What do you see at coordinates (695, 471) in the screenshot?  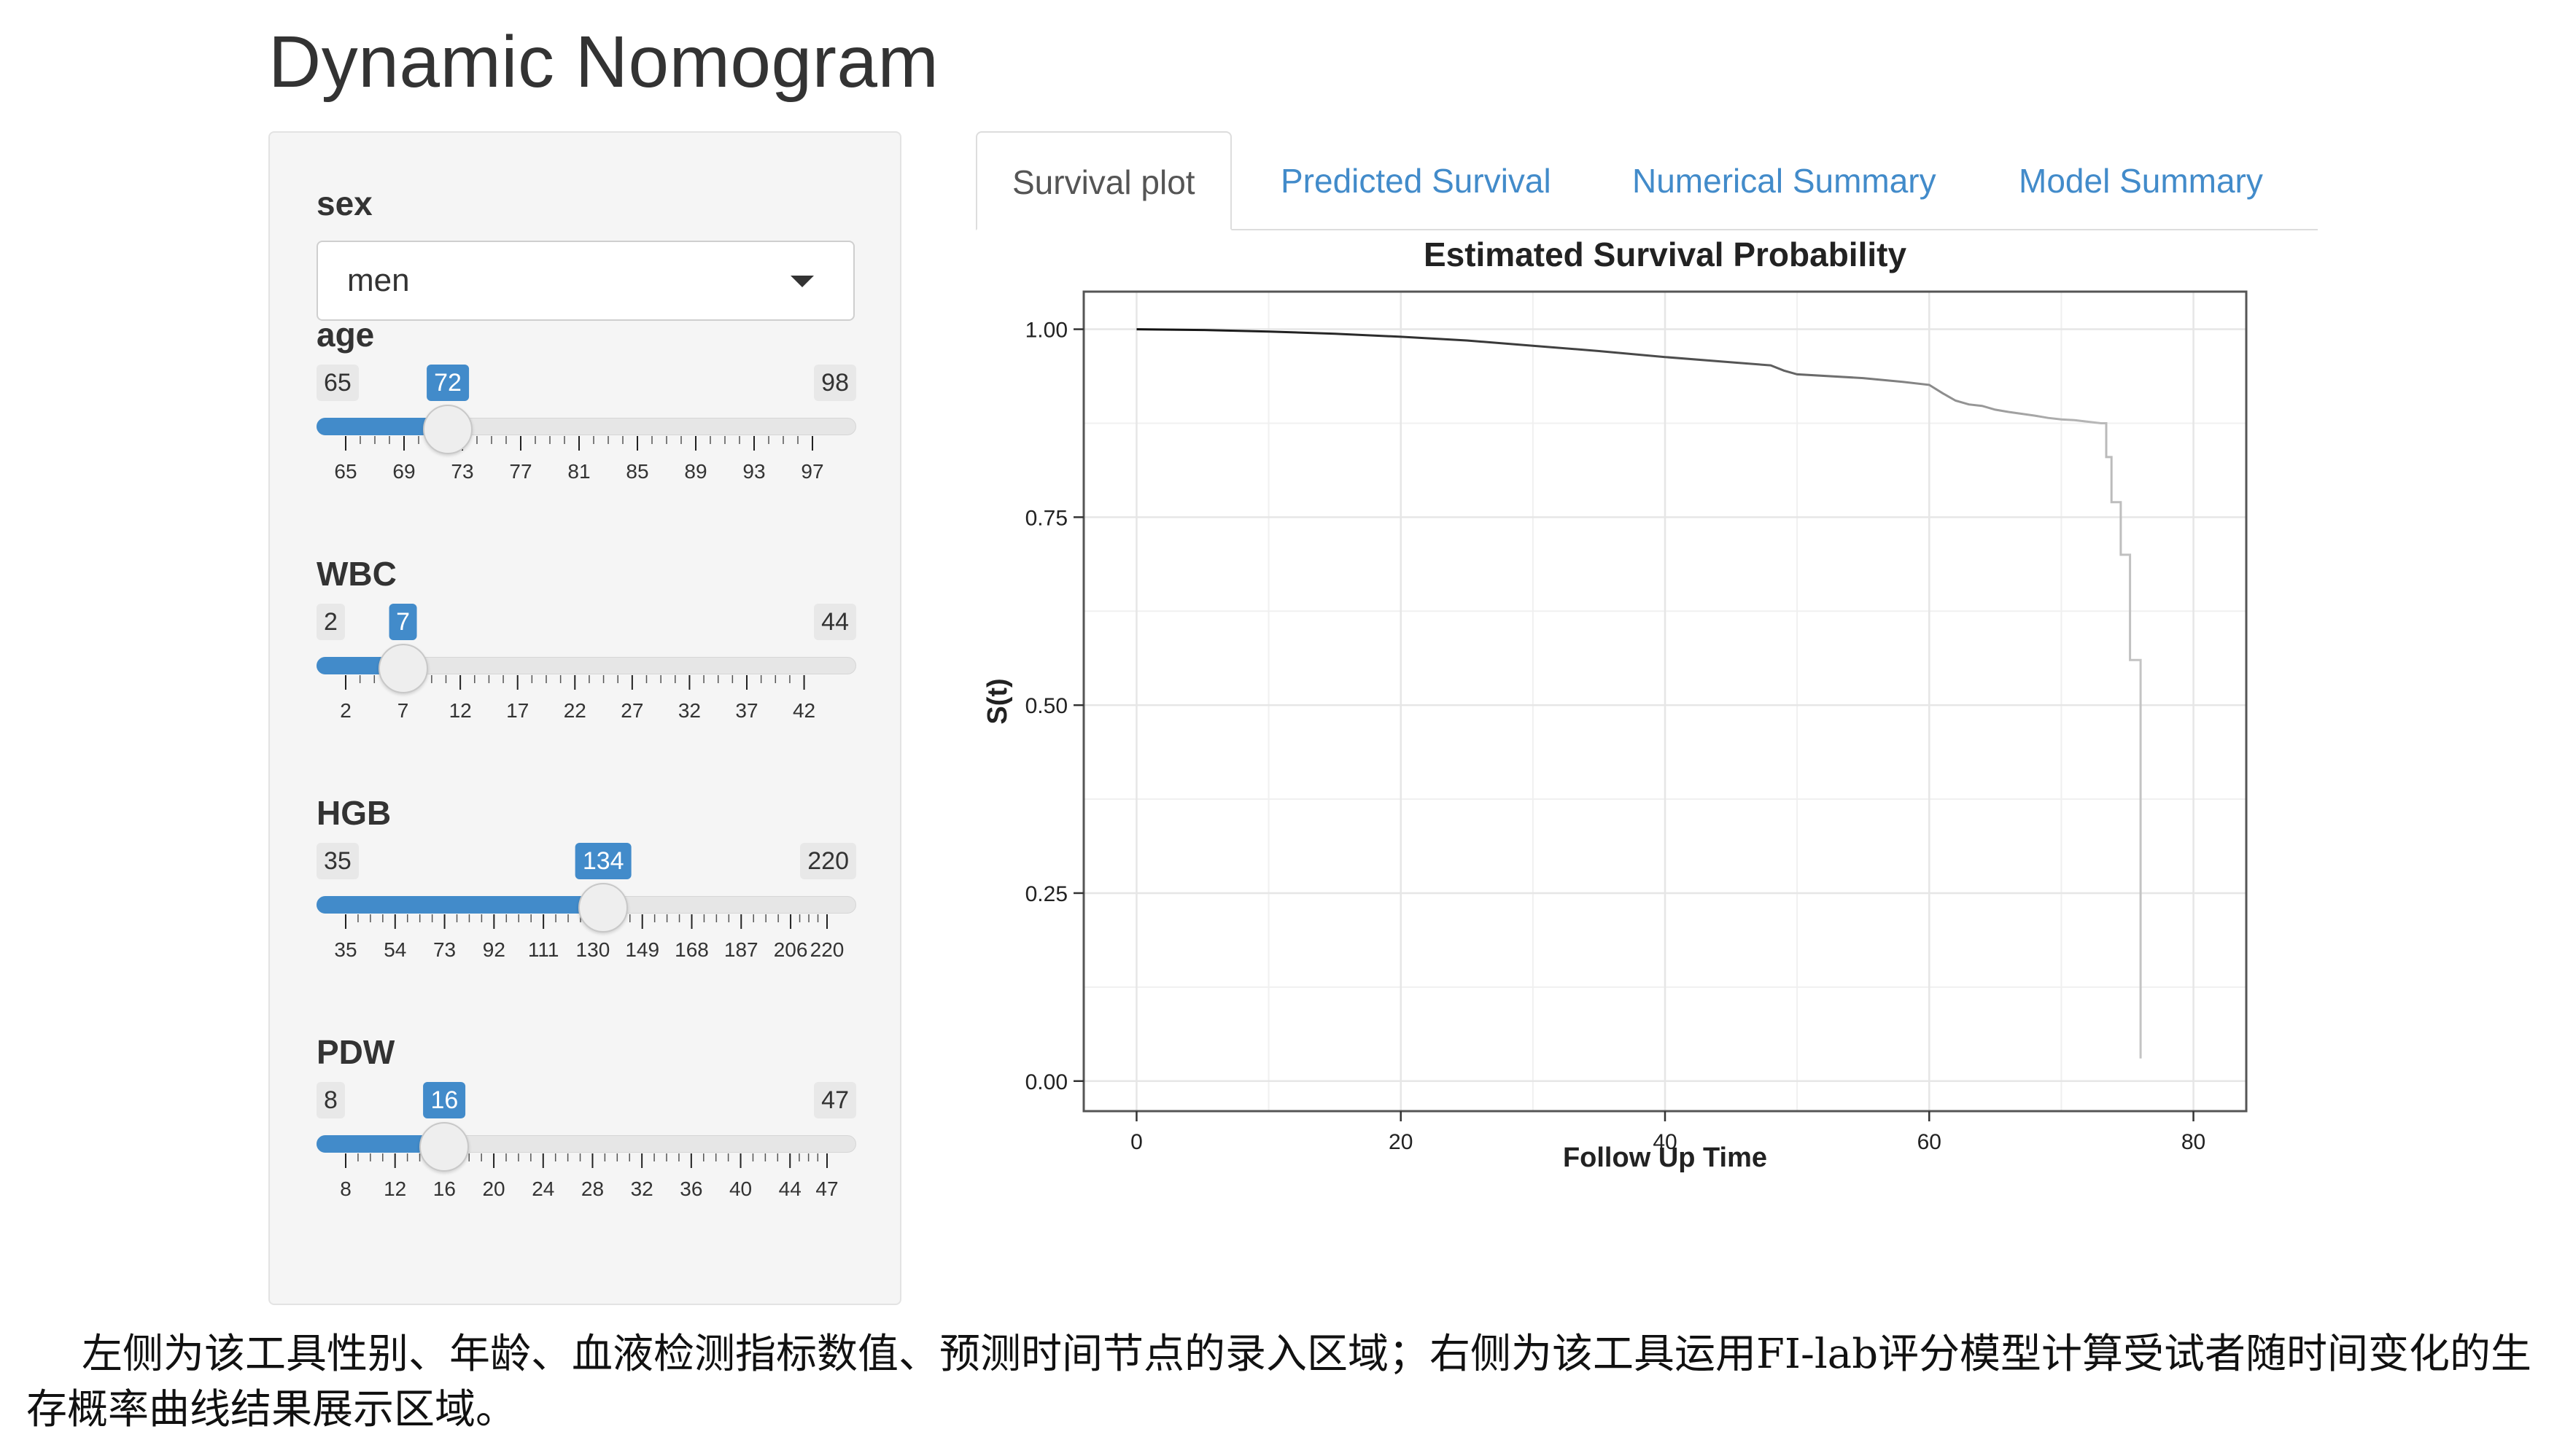 I see `age-tick-label: 89` at bounding box center [695, 471].